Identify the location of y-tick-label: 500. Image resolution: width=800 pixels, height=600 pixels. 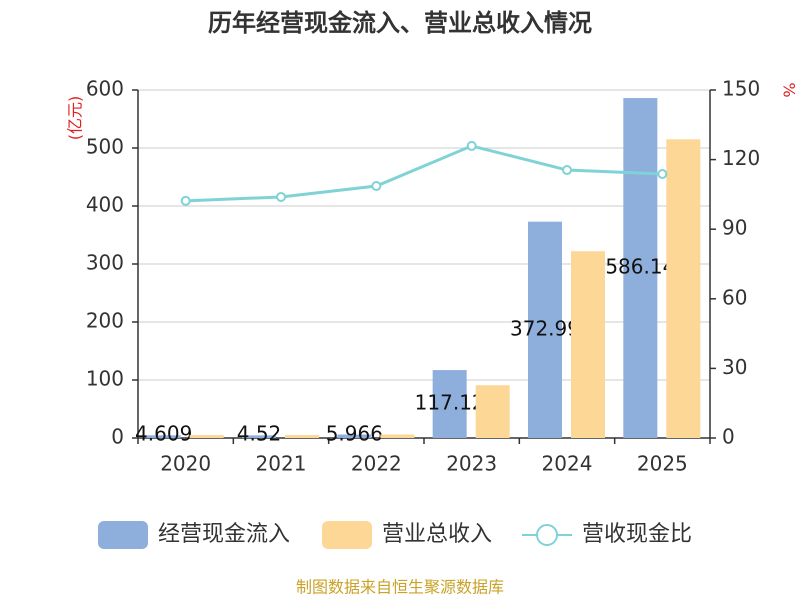
(105, 147).